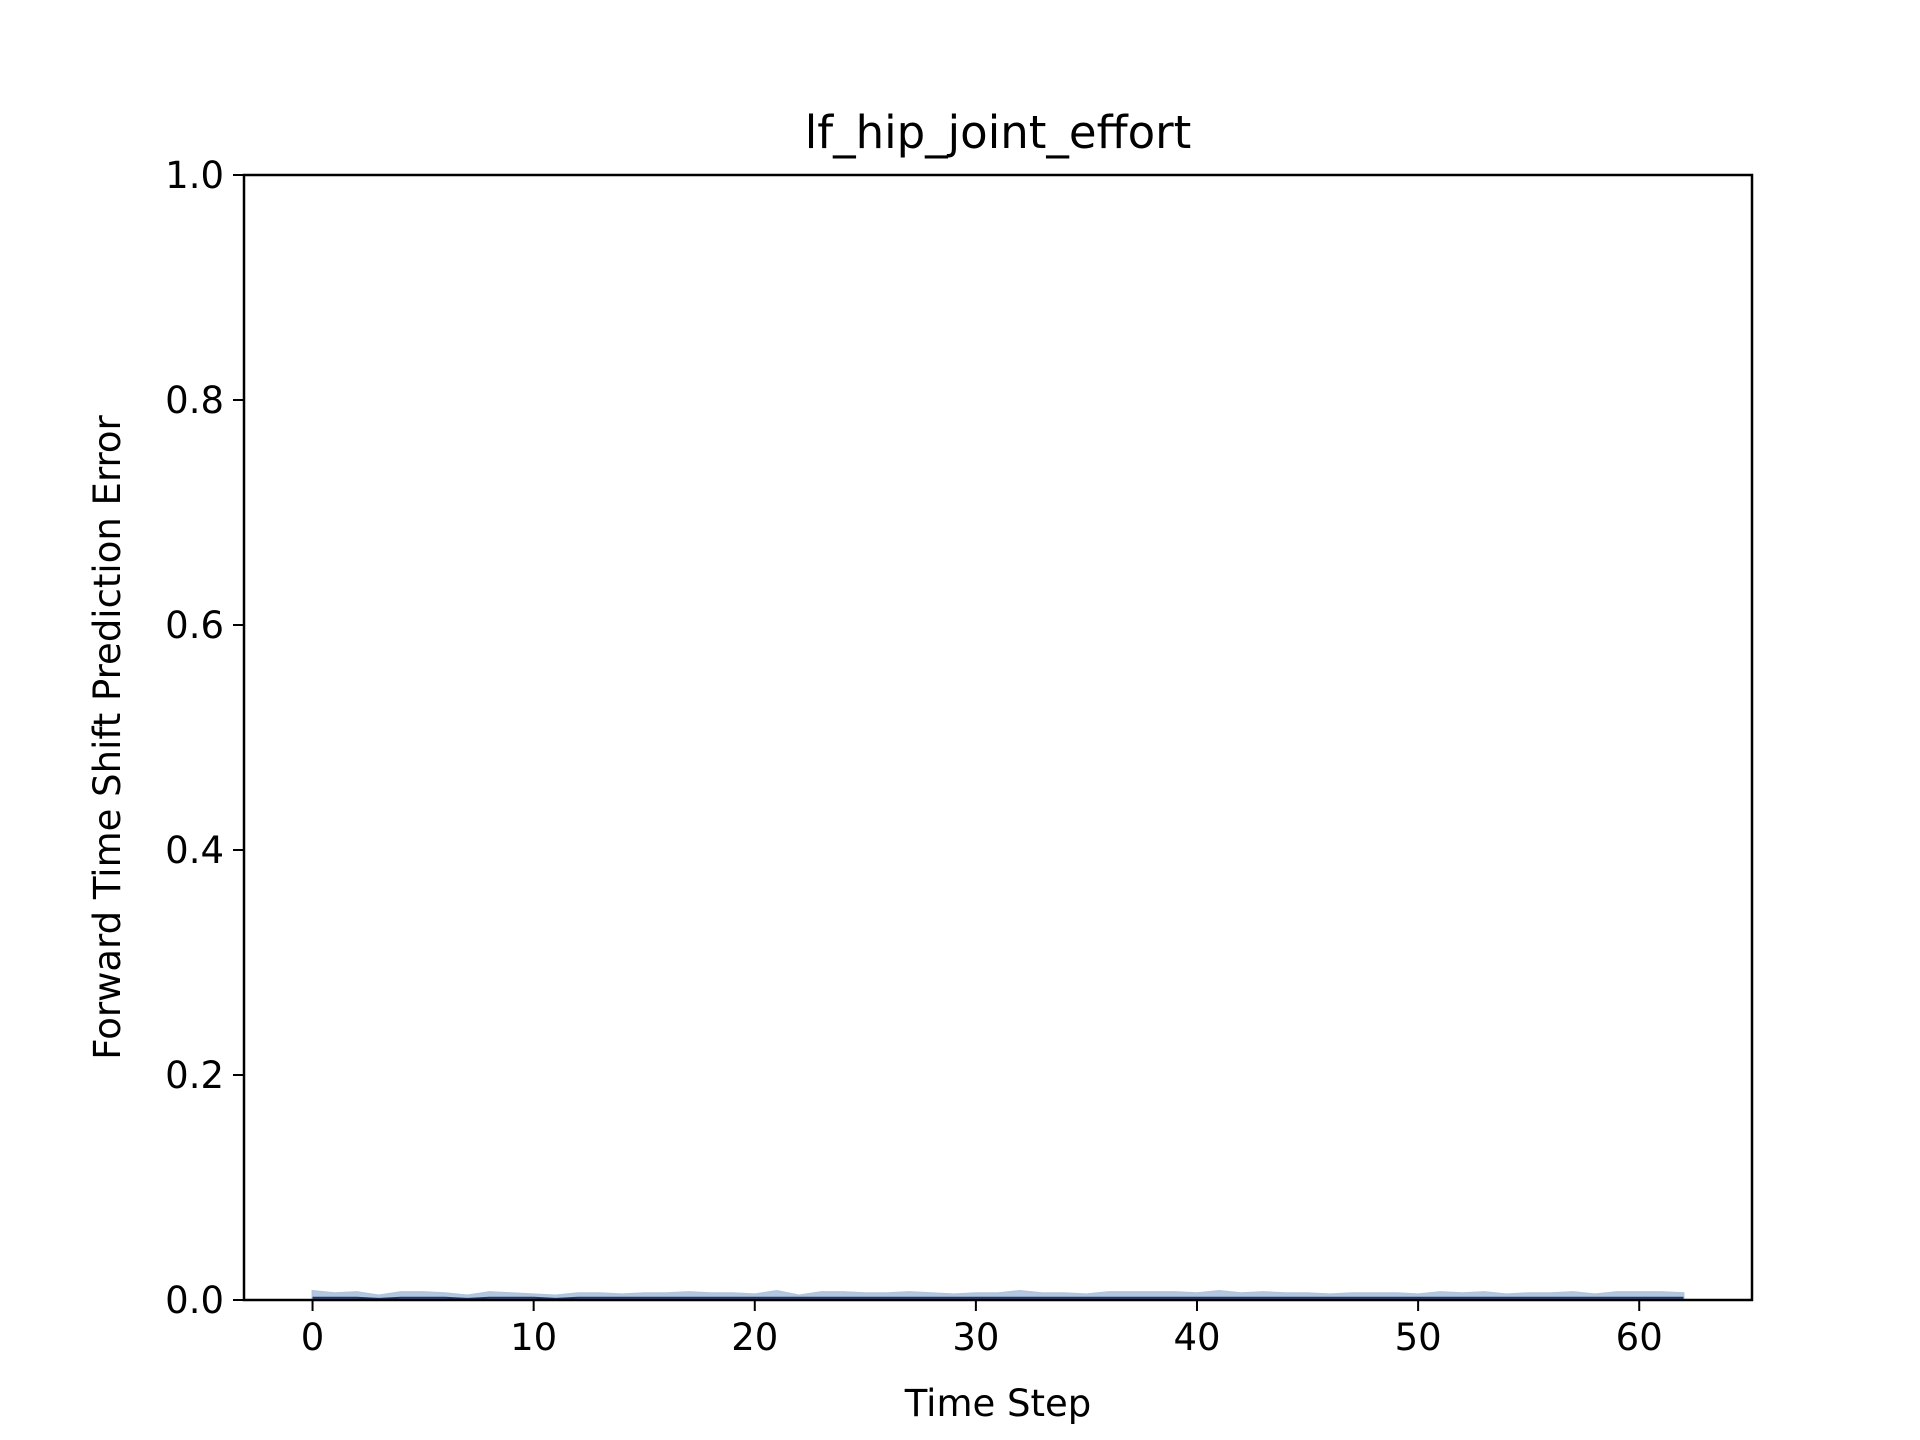 The image size is (1920, 1440). What do you see at coordinates (194, 400) in the screenshot?
I see `y-tick-label: 0.8` at bounding box center [194, 400].